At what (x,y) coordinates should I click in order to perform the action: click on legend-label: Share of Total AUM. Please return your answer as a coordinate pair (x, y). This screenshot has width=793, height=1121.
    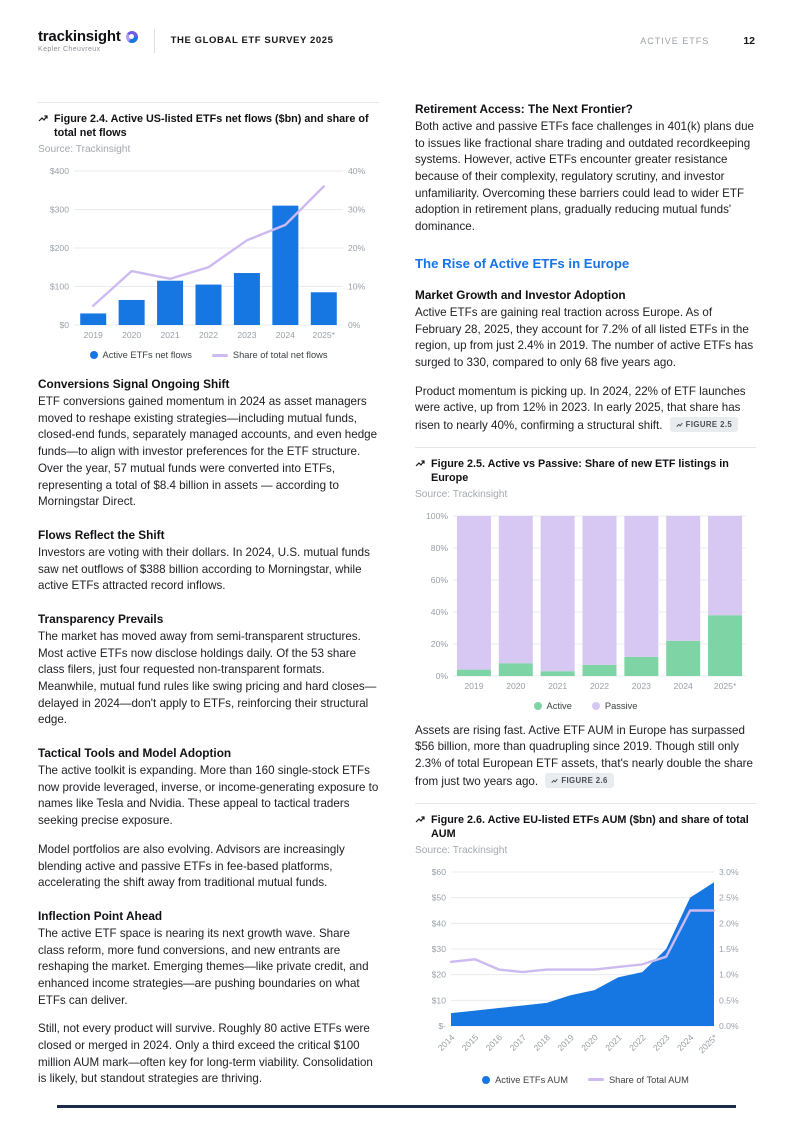
    Looking at the image, I should click on (648, 1079).